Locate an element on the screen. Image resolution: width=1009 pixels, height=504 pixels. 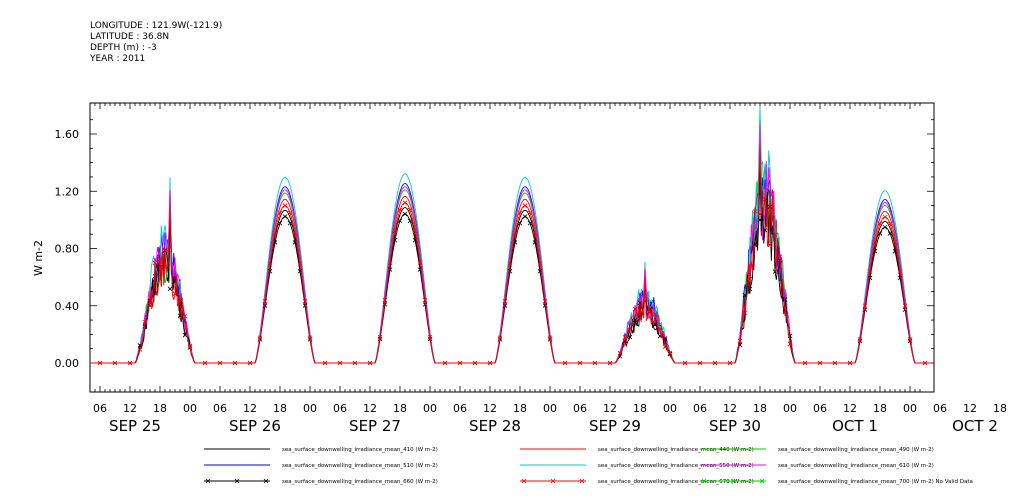
depth-label: DEPTH (m) : -3 is located at coordinates (123, 48).